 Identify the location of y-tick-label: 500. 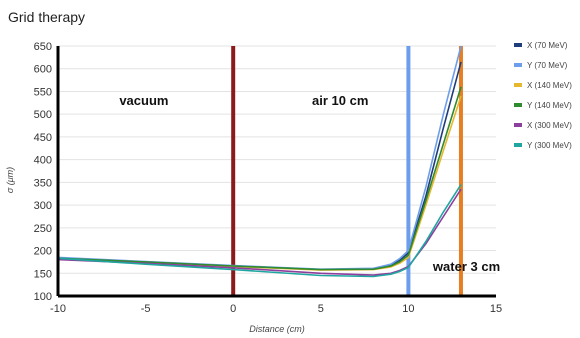
(43, 115).